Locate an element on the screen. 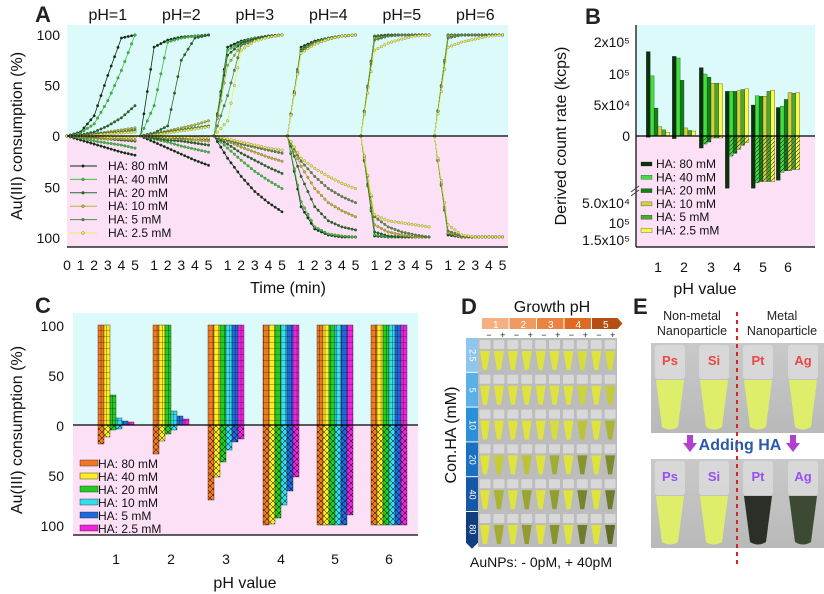 The height and width of the screenshot is (594, 824). ha-segment-arrow is located at coordinates (472, 530).